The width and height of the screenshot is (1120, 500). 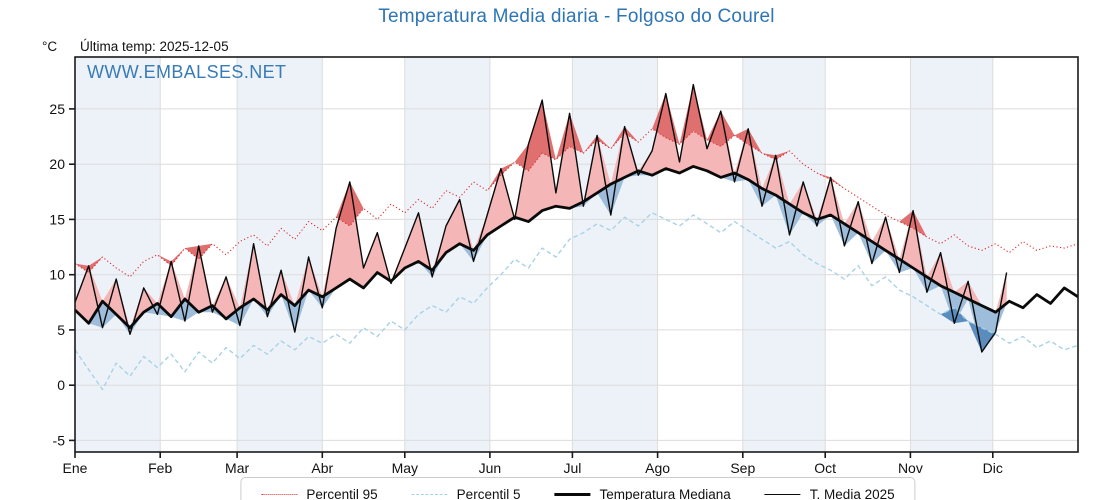 What do you see at coordinates (910, 468) in the screenshot?
I see `x-tick-label: Nov` at bounding box center [910, 468].